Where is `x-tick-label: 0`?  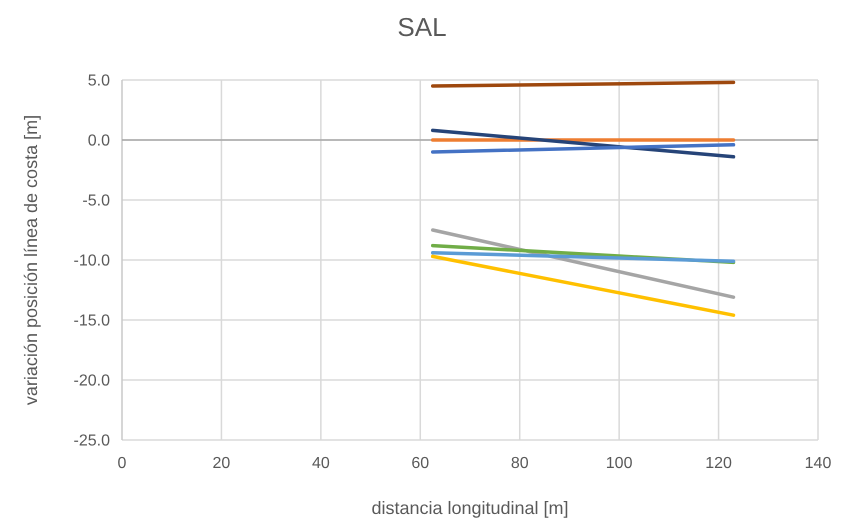
x-tick-label: 0 is located at coordinates (122, 463).